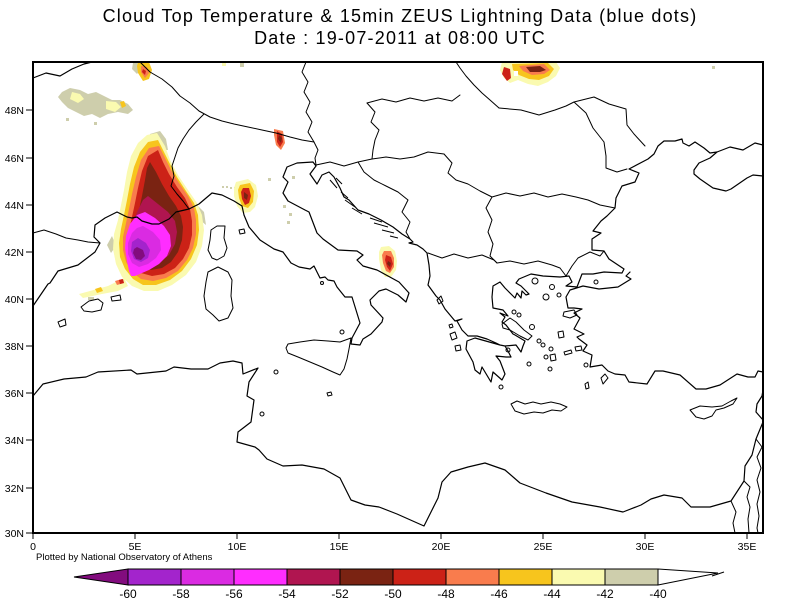  Describe the element at coordinates (234, 593) in the screenshot. I see `colorbar-tick-label: -56` at that location.